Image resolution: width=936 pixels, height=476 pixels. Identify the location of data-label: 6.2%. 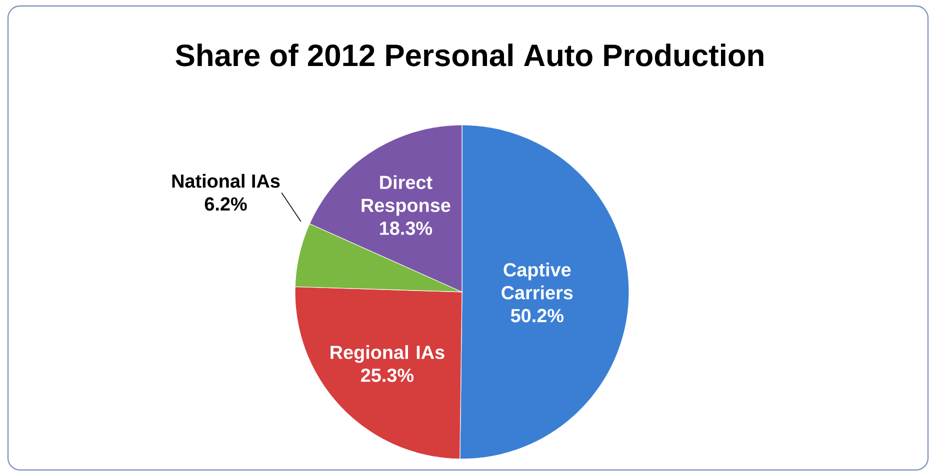
(225, 204).